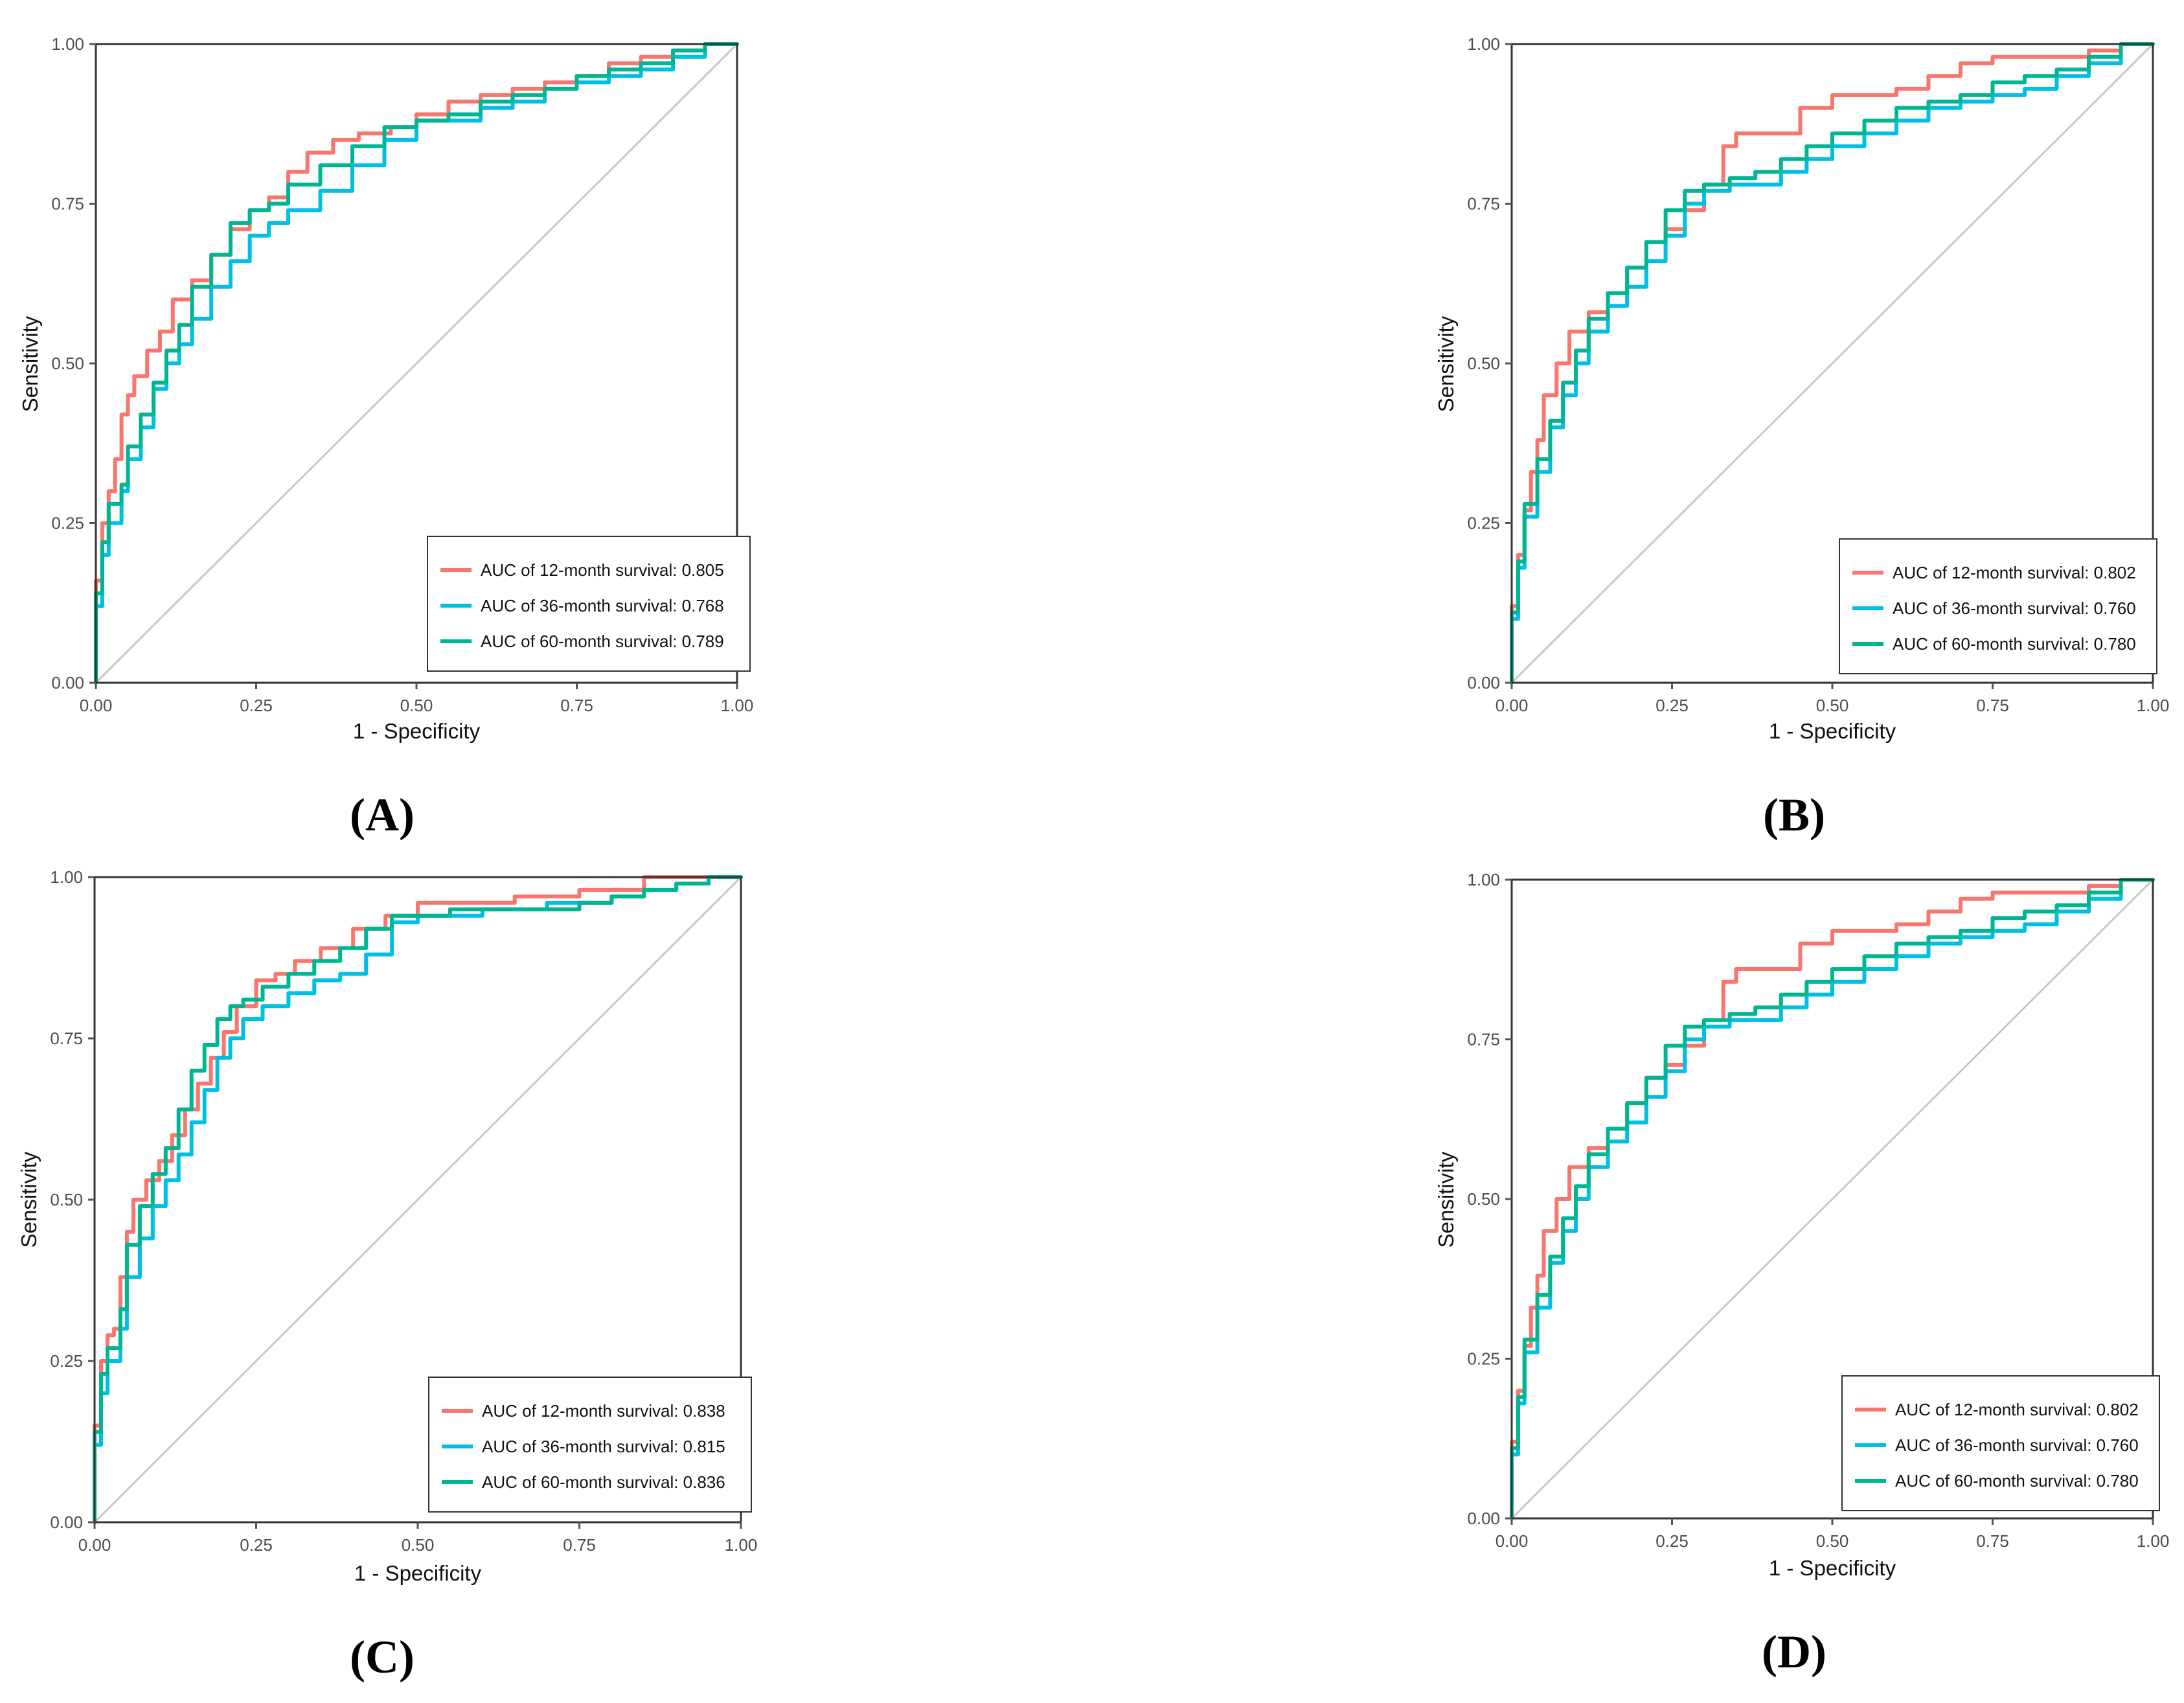  What do you see at coordinates (604, 1411) in the screenshot?
I see `legend-entry-label: AUC of 12-month survival: 0.838` at bounding box center [604, 1411].